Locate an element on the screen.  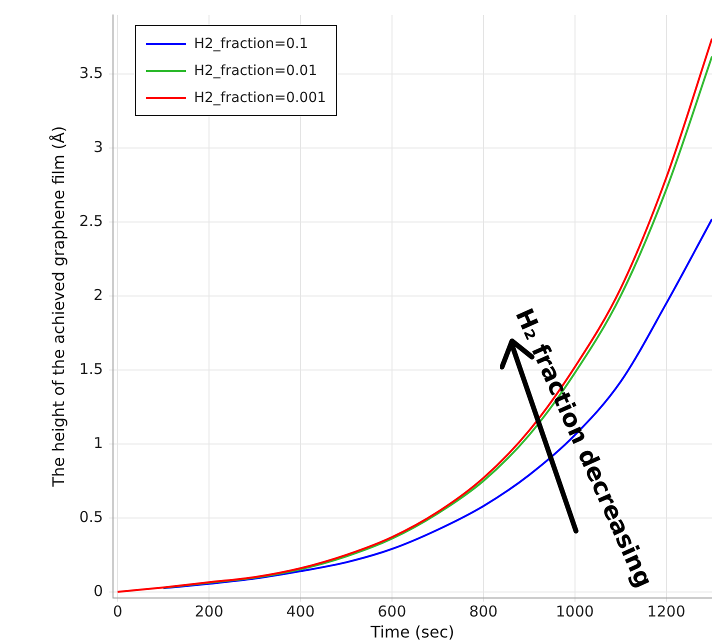
y-tick-label: 0 is located at coordinates (99, 591).